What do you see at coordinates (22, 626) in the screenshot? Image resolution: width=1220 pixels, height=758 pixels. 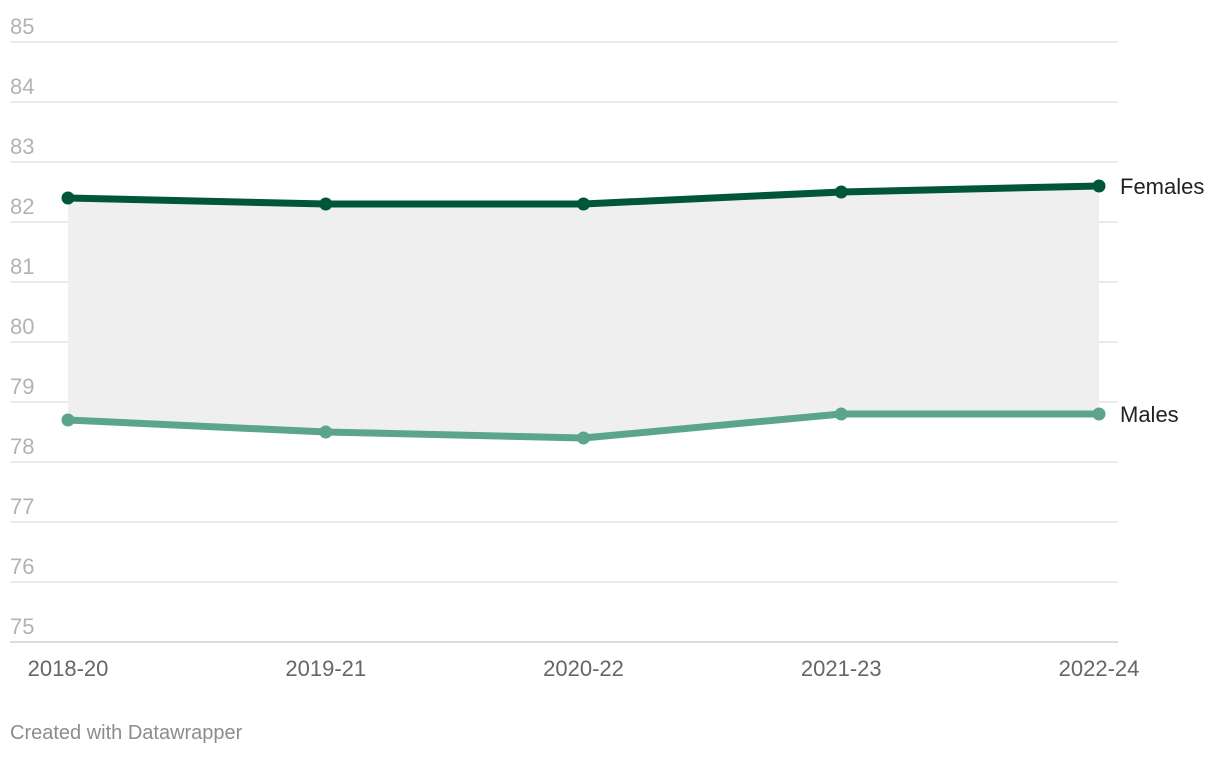 I see `y-tick-label: 75` at bounding box center [22, 626].